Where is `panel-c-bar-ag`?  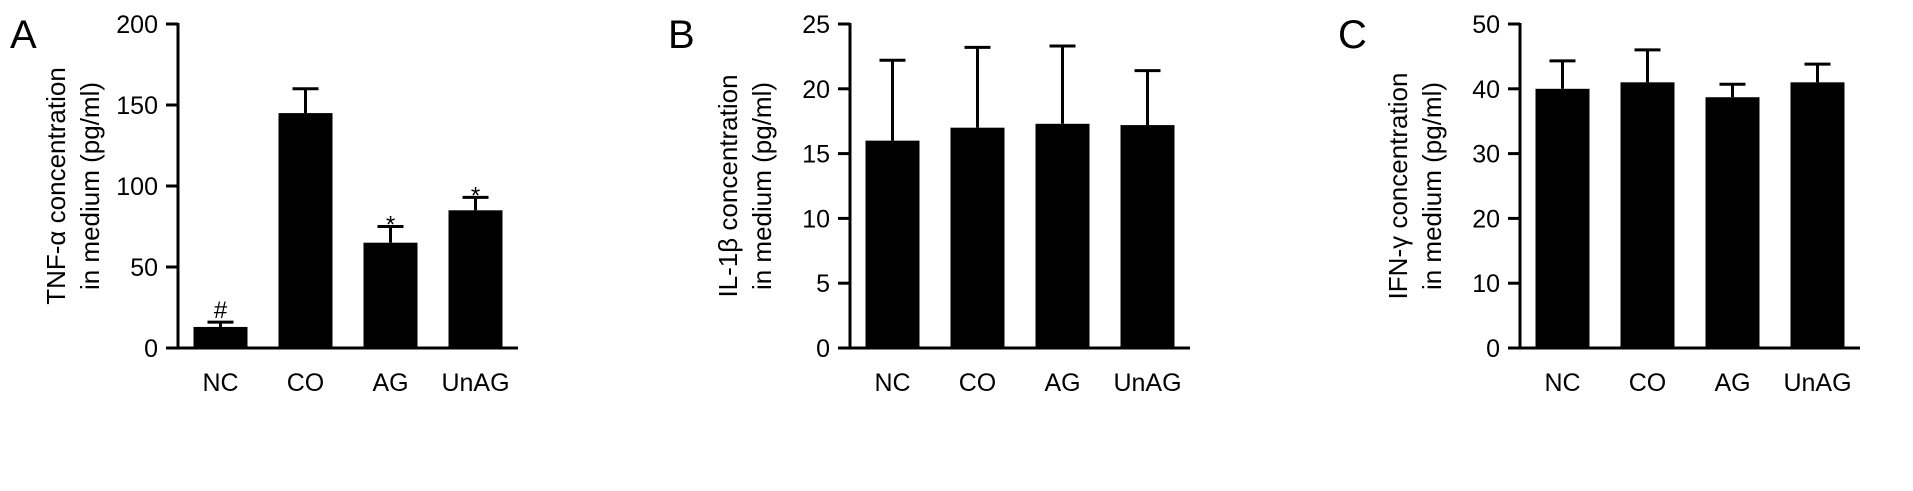 panel-c-bar-ag is located at coordinates (1732, 222).